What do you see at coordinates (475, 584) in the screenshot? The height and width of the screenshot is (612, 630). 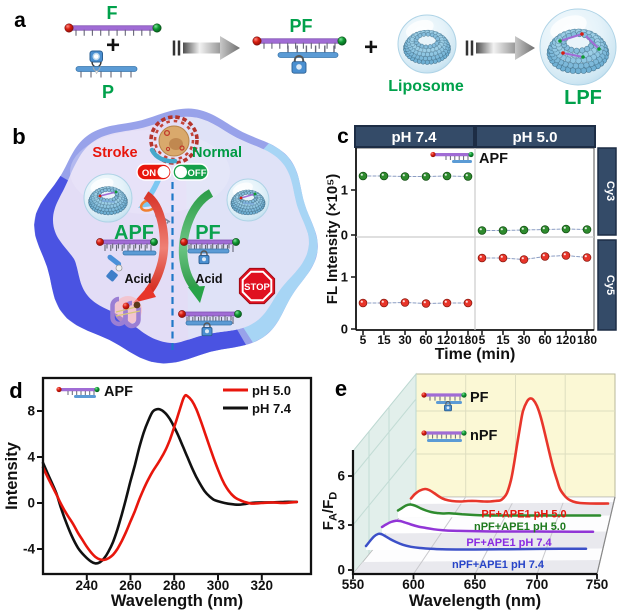 I see `svg-text: 650` at bounding box center [475, 584].